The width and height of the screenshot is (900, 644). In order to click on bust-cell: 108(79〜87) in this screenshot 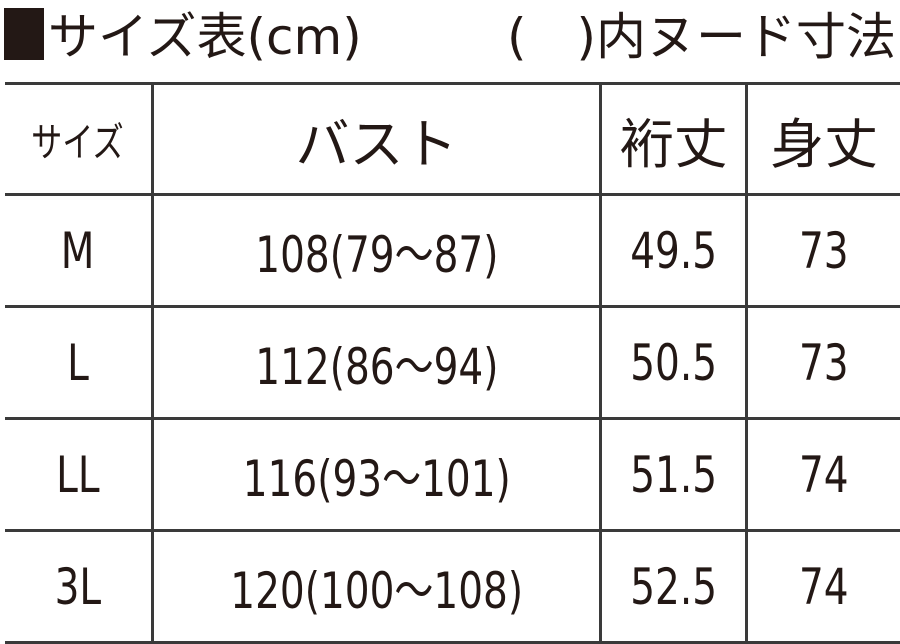, I will do `click(375, 250)`.